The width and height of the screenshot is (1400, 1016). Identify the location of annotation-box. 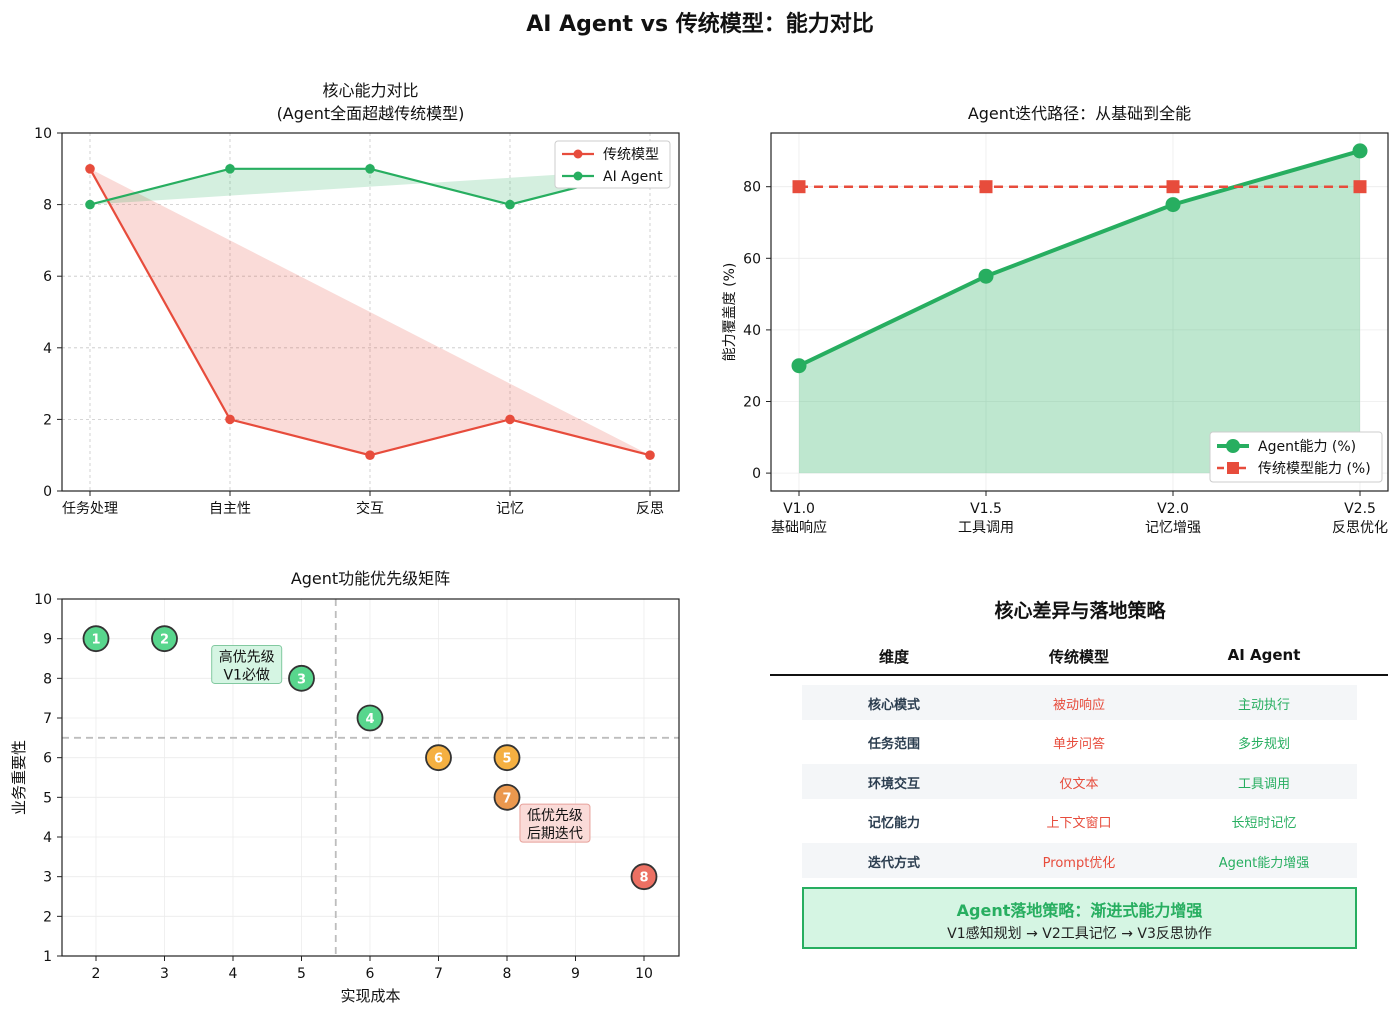
(555, 823).